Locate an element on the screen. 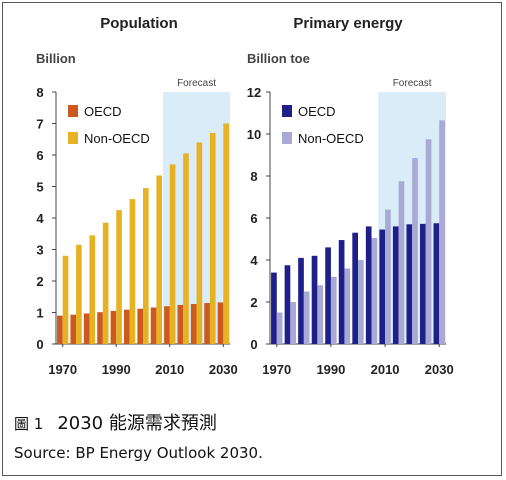 The image size is (506, 480). energy-x-tick-label: 2010 is located at coordinates (385, 369).